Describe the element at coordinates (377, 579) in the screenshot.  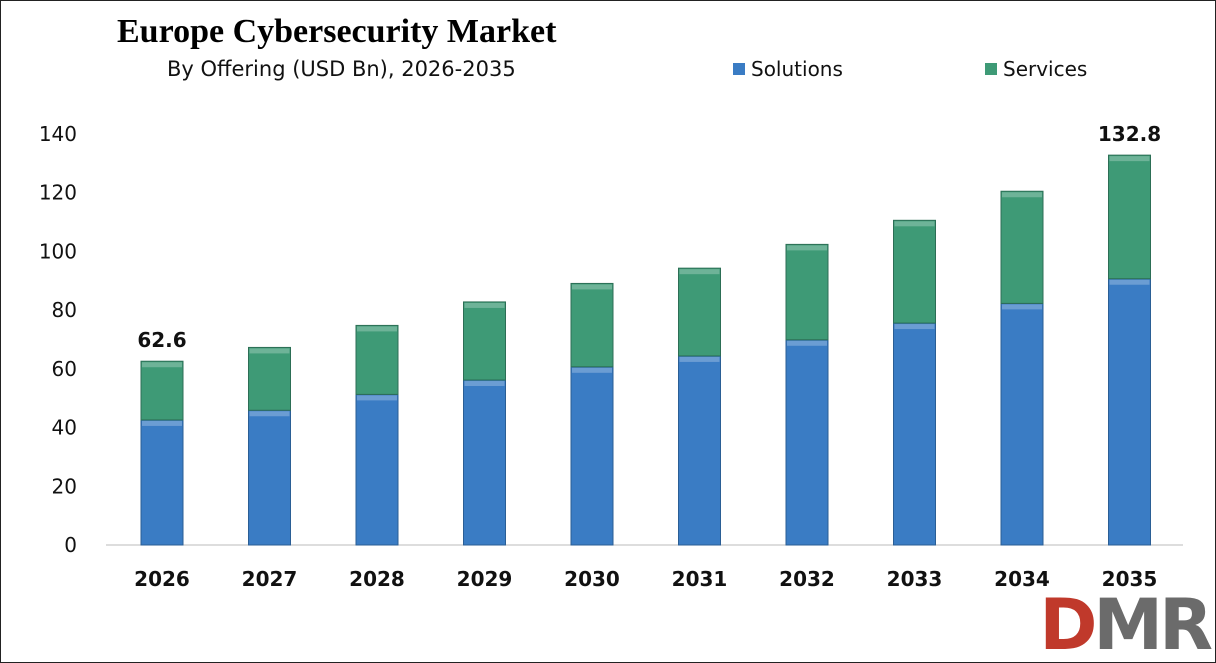
I see `x-tick-label: 2028` at that location.